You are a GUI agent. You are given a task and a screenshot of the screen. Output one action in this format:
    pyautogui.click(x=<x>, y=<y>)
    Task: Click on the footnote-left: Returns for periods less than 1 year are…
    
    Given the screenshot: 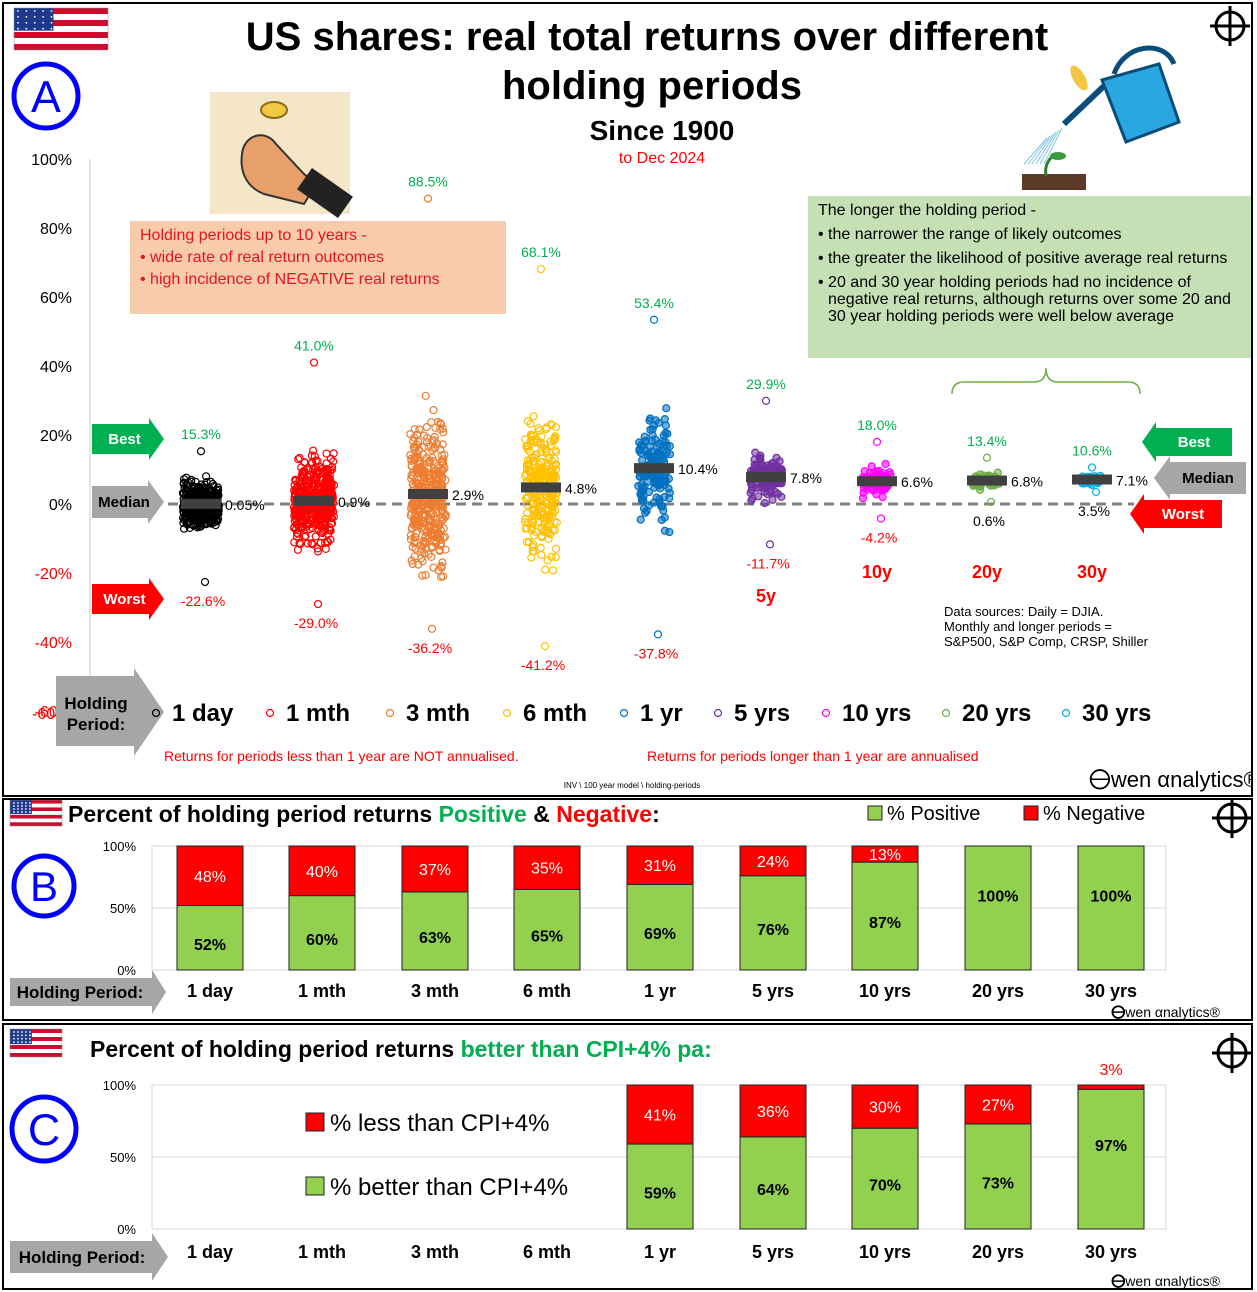 What is the action you would take?
    pyautogui.click(x=341, y=756)
    